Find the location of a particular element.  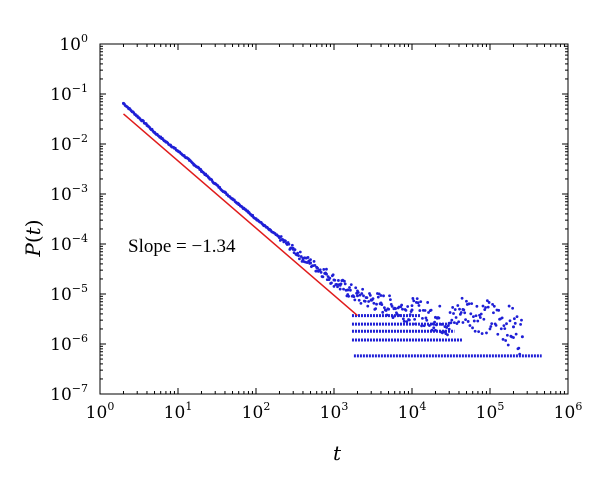

y-tick-label-exp: −3 is located at coordinates (80, 188).